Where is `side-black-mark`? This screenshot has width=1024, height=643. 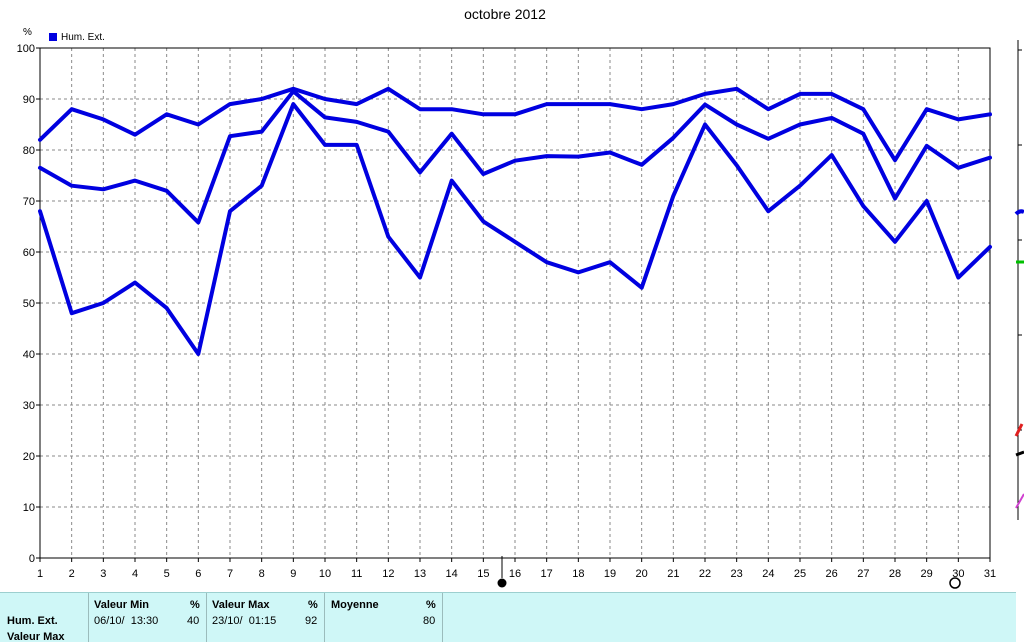
side-black-mark is located at coordinates (1019, 453).